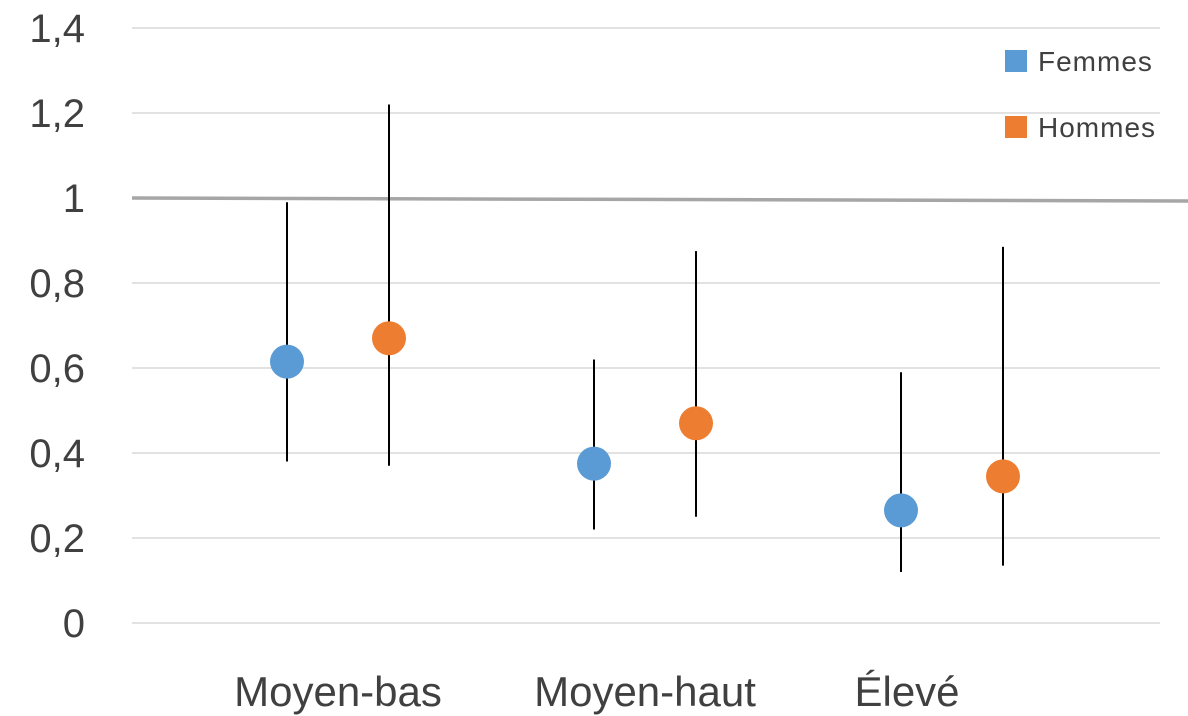  What do you see at coordinates (57, 284) in the screenshot?
I see `y-tick-label: 0,8` at bounding box center [57, 284].